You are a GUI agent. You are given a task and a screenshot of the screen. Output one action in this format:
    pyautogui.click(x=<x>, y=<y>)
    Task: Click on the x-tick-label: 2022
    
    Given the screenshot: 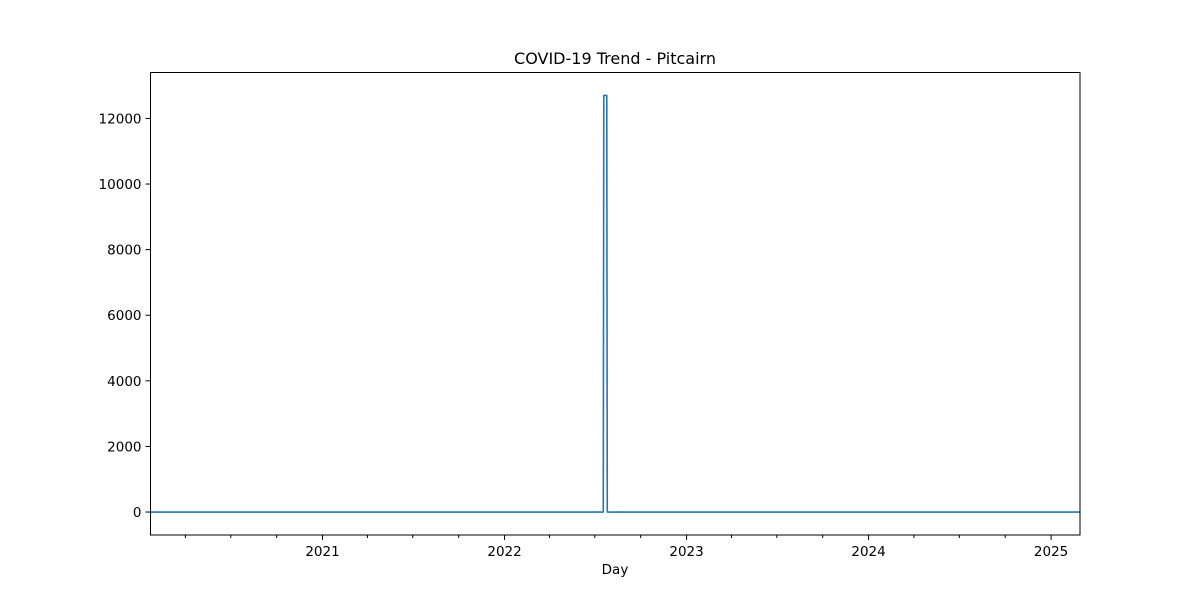 What is the action you would take?
    pyautogui.click(x=504, y=552)
    